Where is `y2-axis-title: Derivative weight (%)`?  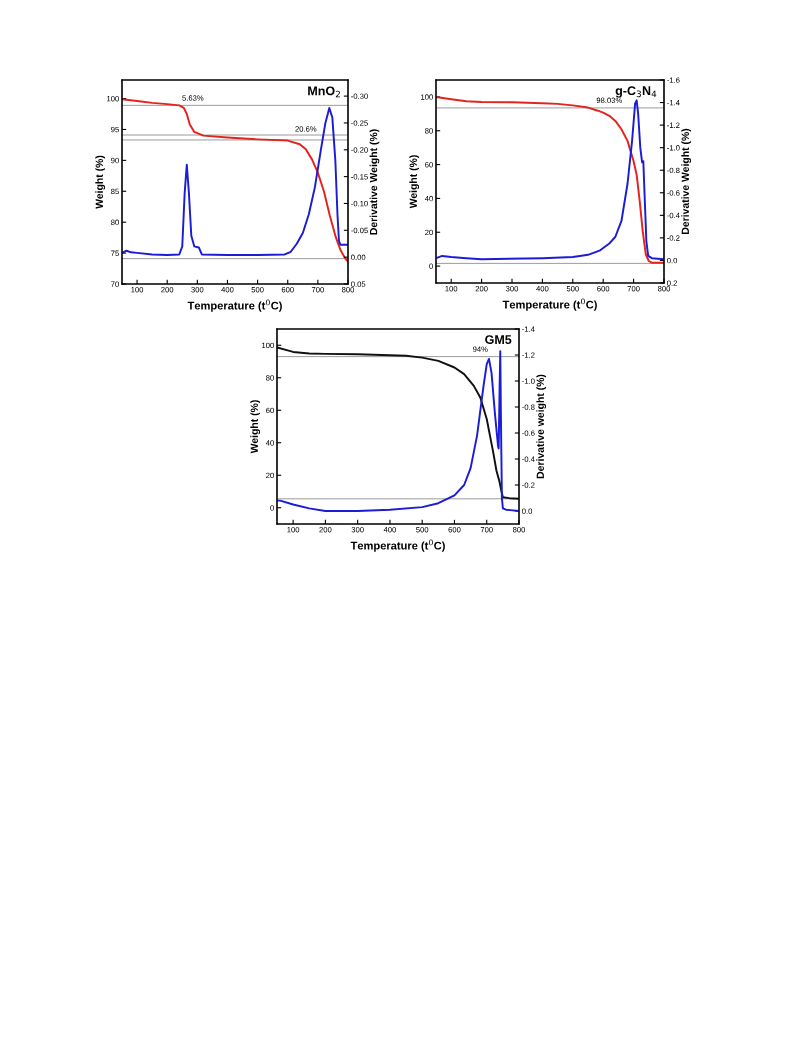
y2-axis-title: Derivative weight (%) is located at coordinates (541, 426).